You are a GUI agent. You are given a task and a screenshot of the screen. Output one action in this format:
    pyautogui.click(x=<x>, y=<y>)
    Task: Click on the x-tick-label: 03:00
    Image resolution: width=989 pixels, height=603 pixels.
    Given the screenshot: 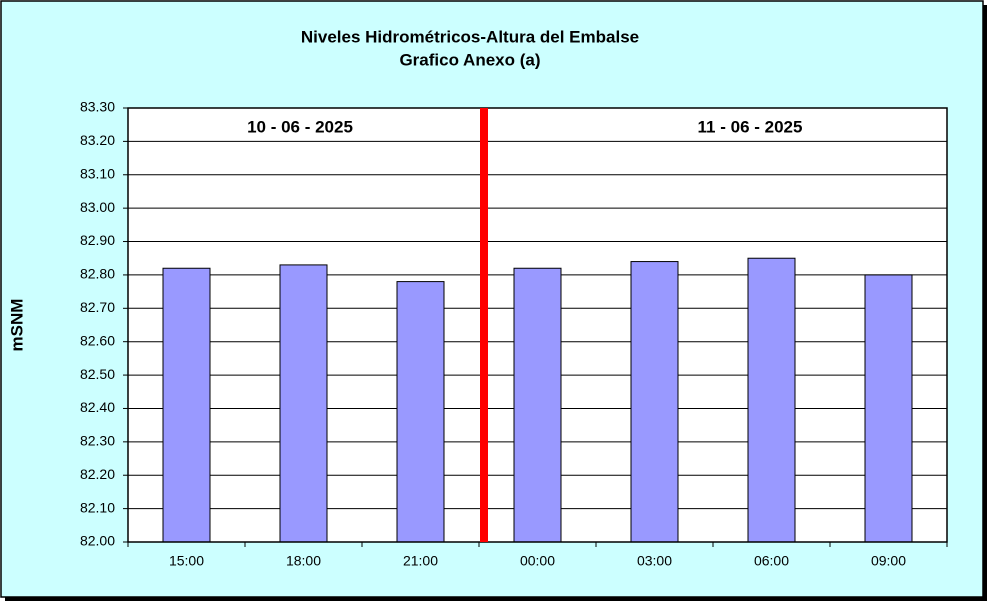 What is the action you would take?
    pyautogui.click(x=654, y=561)
    